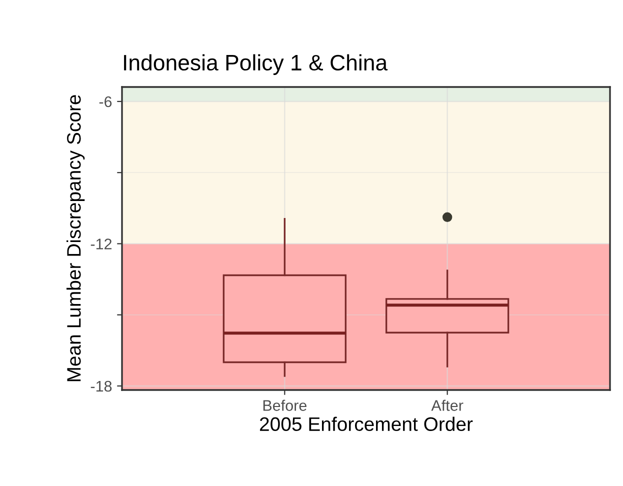 Image resolution: width=623 pixels, height=486 pixels. Describe the element at coordinates (101, 244) in the screenshot. I see `y-tick-label: -12` at that location.